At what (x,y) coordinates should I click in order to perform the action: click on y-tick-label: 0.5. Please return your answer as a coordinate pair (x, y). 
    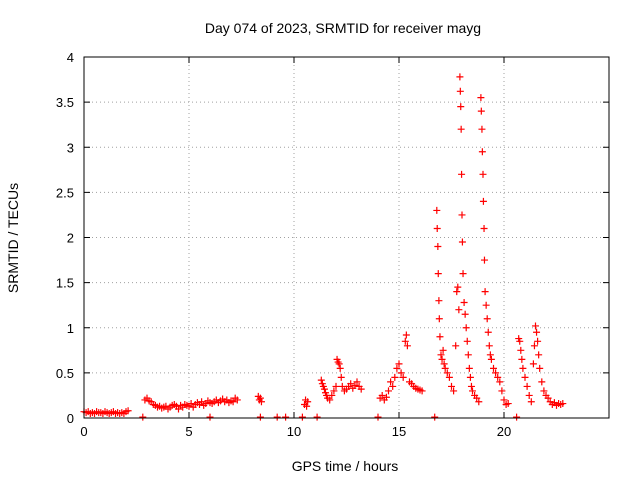
    Looking at the image, I should click on (65, 373).